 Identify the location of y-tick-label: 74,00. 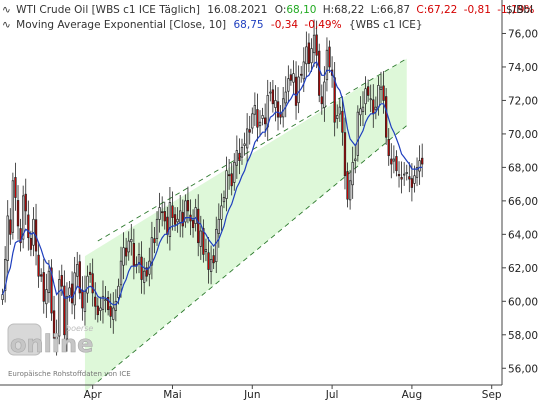
(523, 68).